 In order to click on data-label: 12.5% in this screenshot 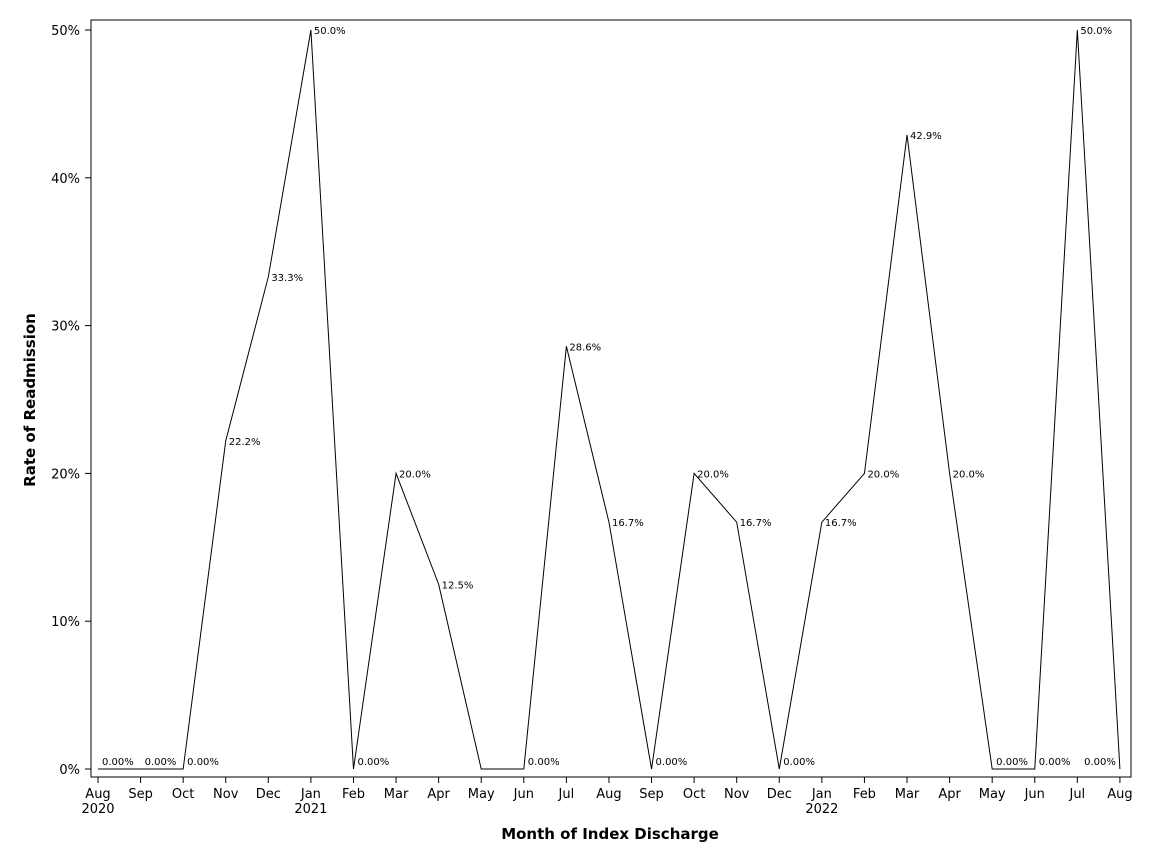, I will do `click(458, 585)`.